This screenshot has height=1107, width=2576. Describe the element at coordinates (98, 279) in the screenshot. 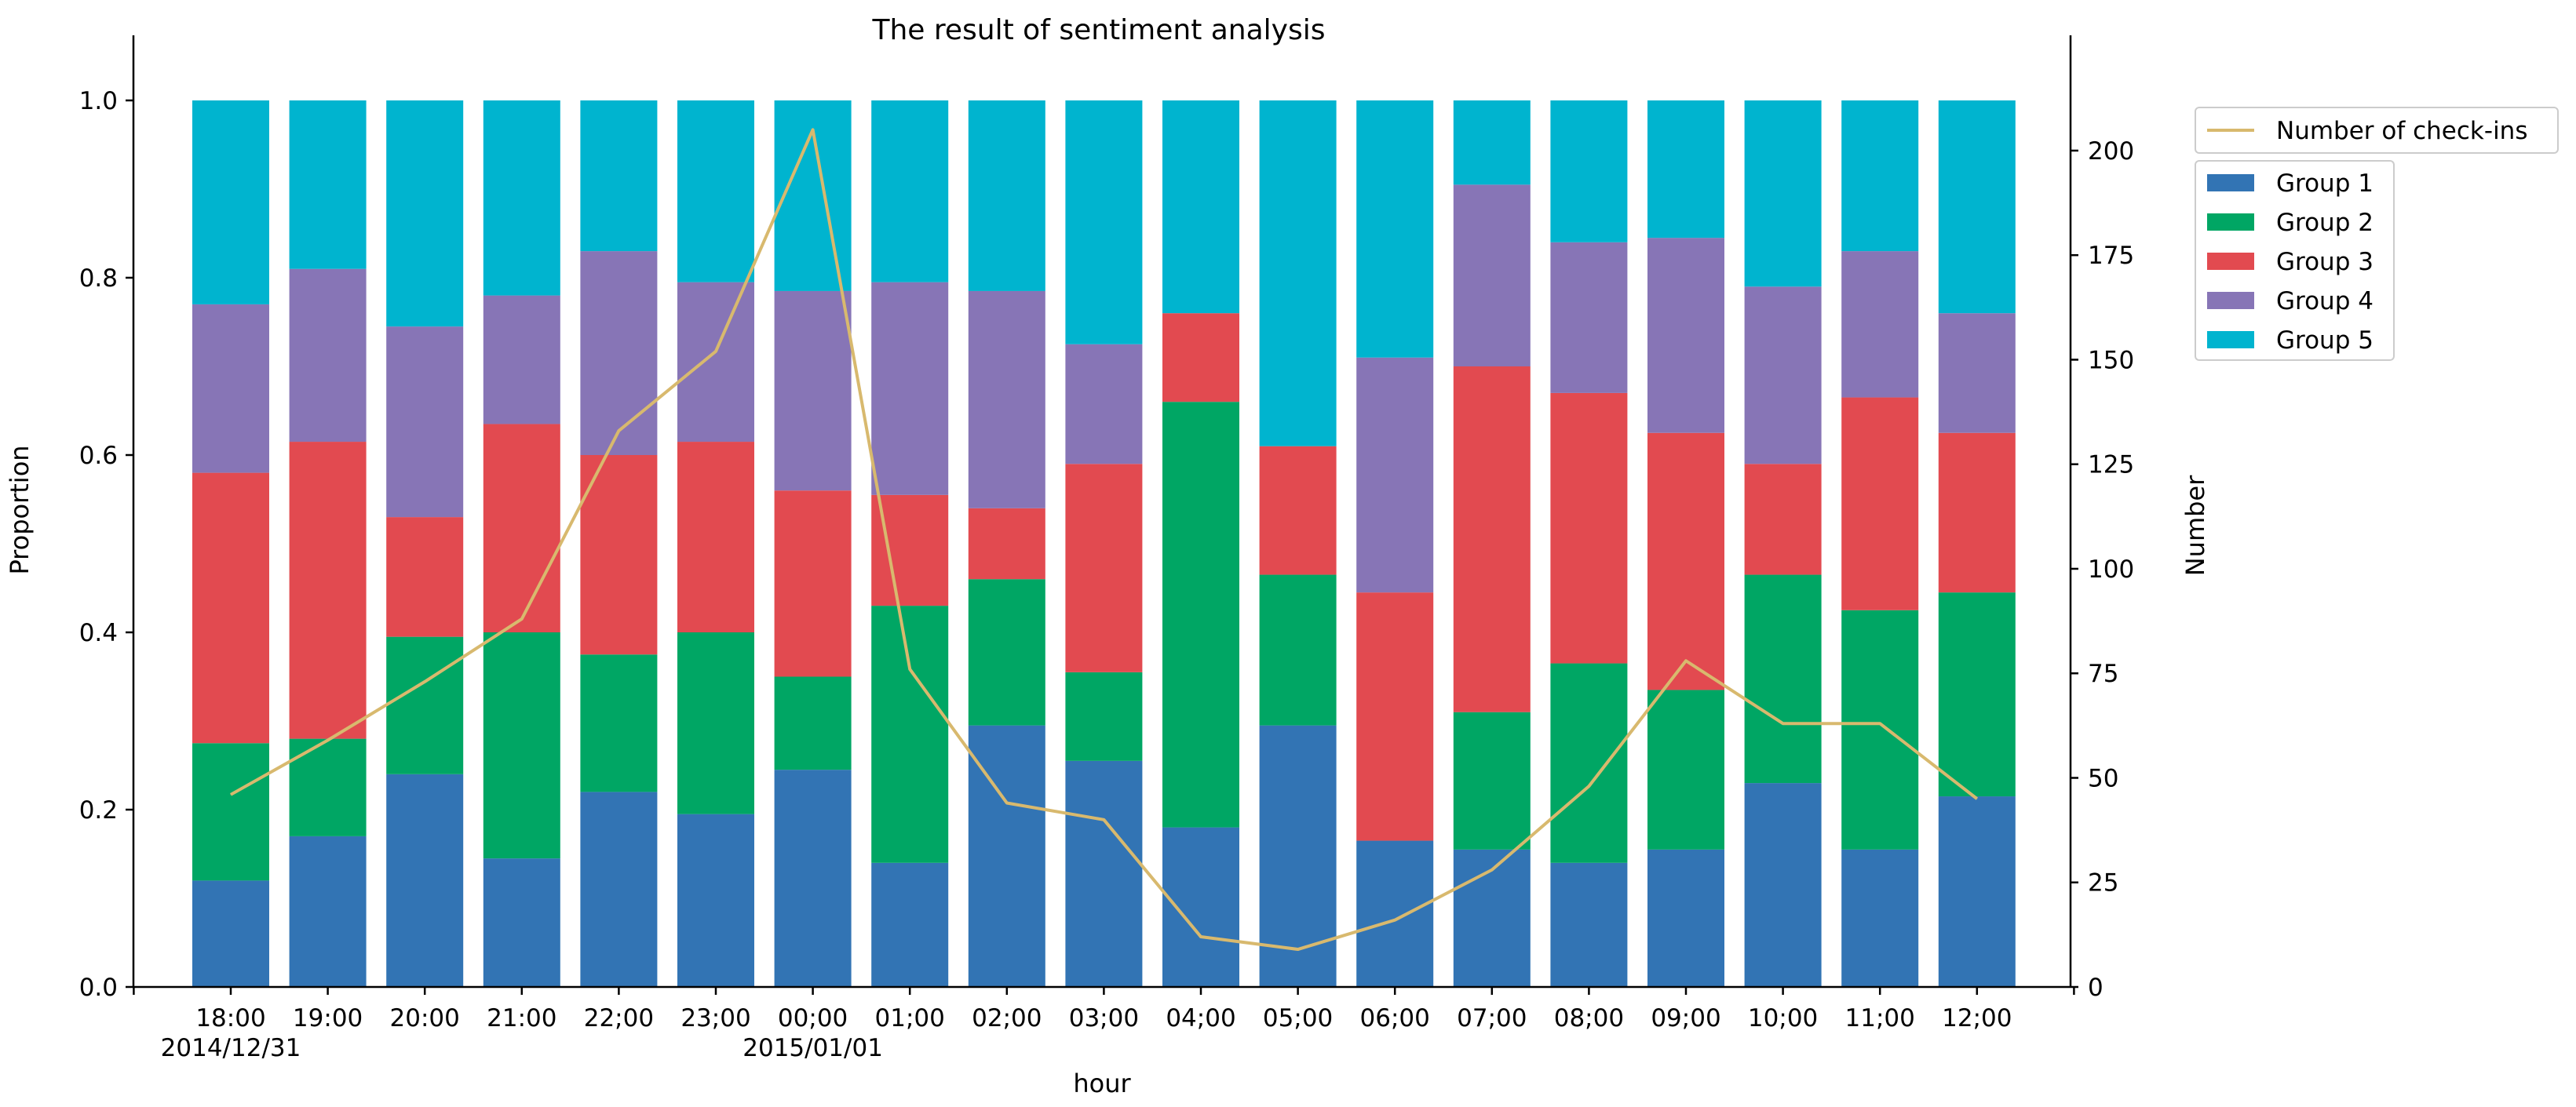

I see `y-tick-label-4: 0.8` at that location.